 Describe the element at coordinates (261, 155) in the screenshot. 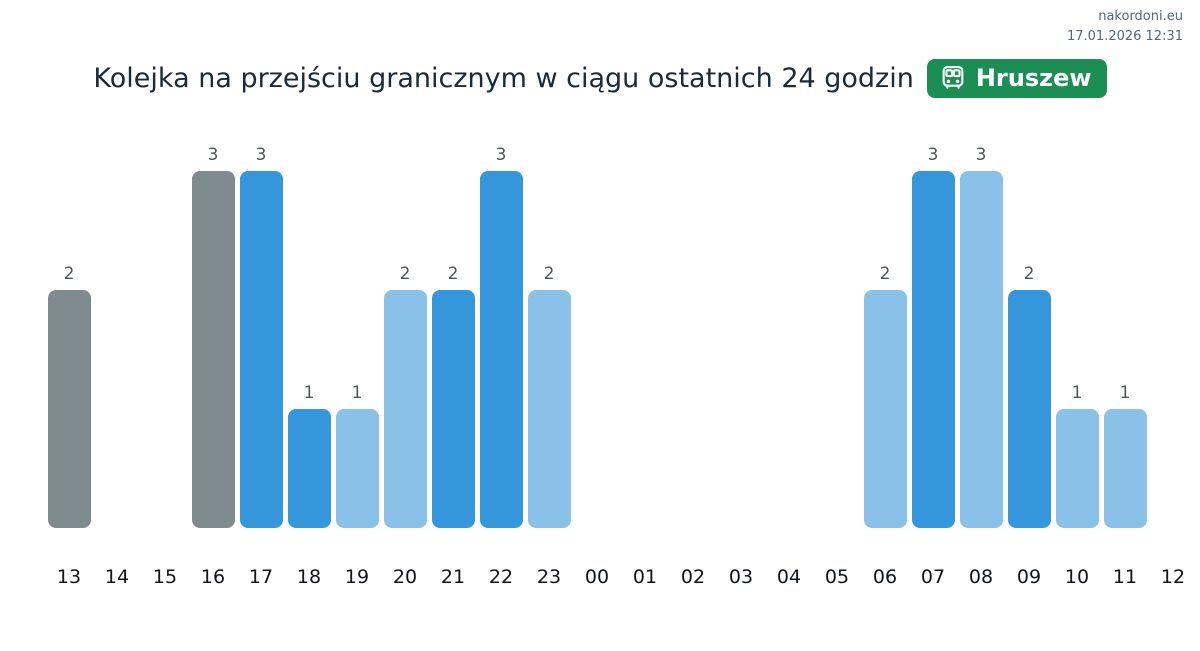

I see `bar-value-label-17: 3` at that location.